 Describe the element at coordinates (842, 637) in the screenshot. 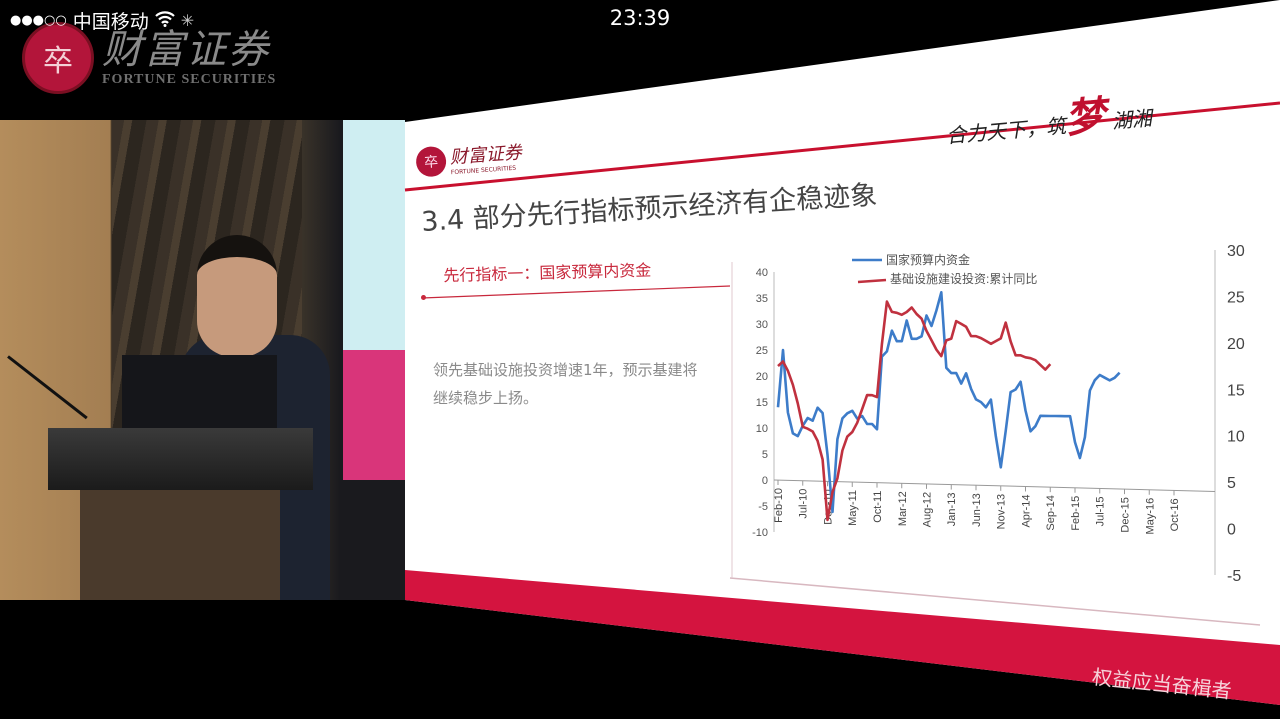

I see `slide-footer-band` at that location.